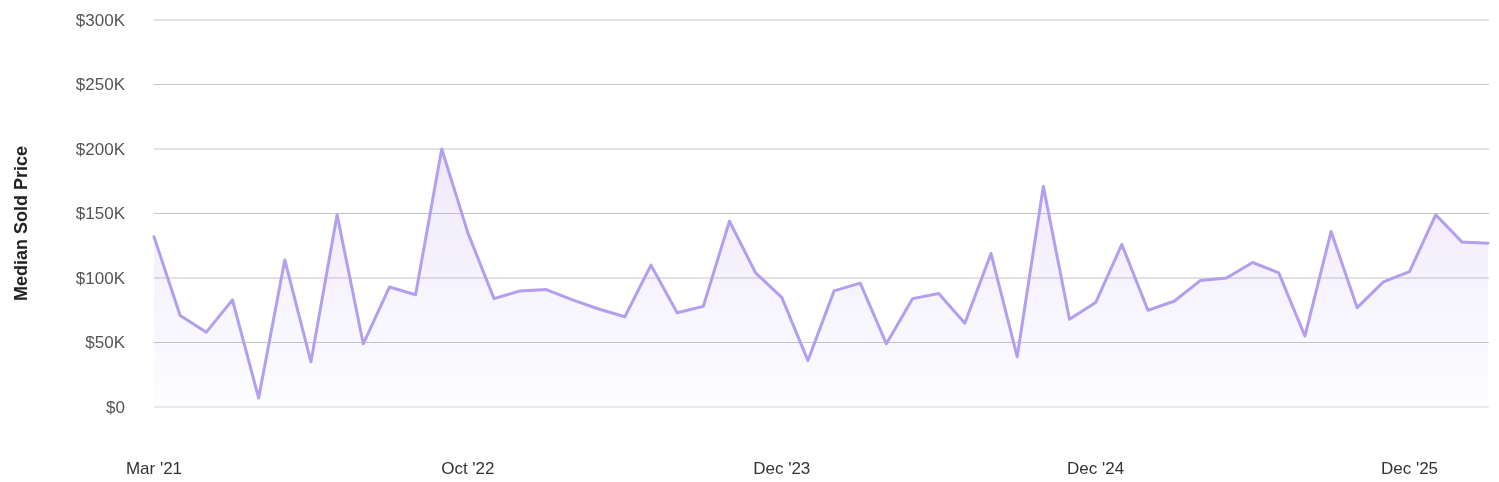 Image resolution: width=1499 pixels, height=482 pixels. Describe the element at coordinates (100, 85) in the screenshot. I see `y-tick-label: $250K` at that location.